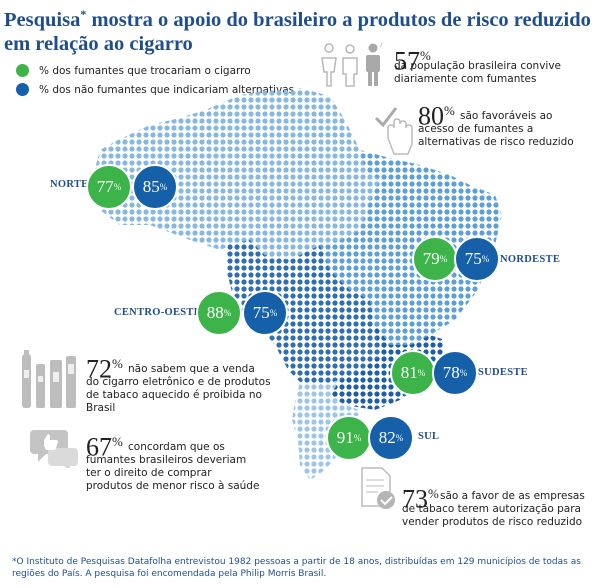 The height and width of the screenshot is (588, 602). Describe the element at coordinates (151, 186) in the screenshot. I see `norte-non-smokers-value: 85` at that location.